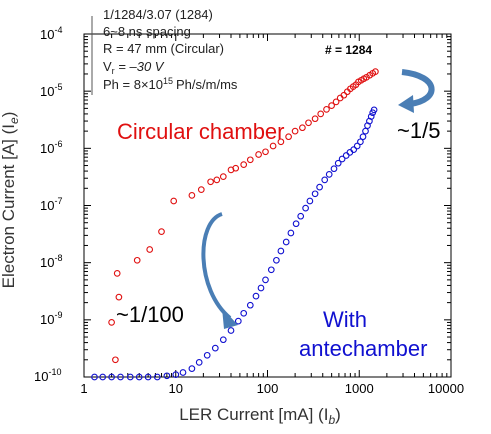 Image resolution: width=491 pixels, height=434 pixels. What do you see at coordinates (51, 318) in the screenshot?
I see `y-tick-label: 10⁻⁹` at bounding box center [51, 318].